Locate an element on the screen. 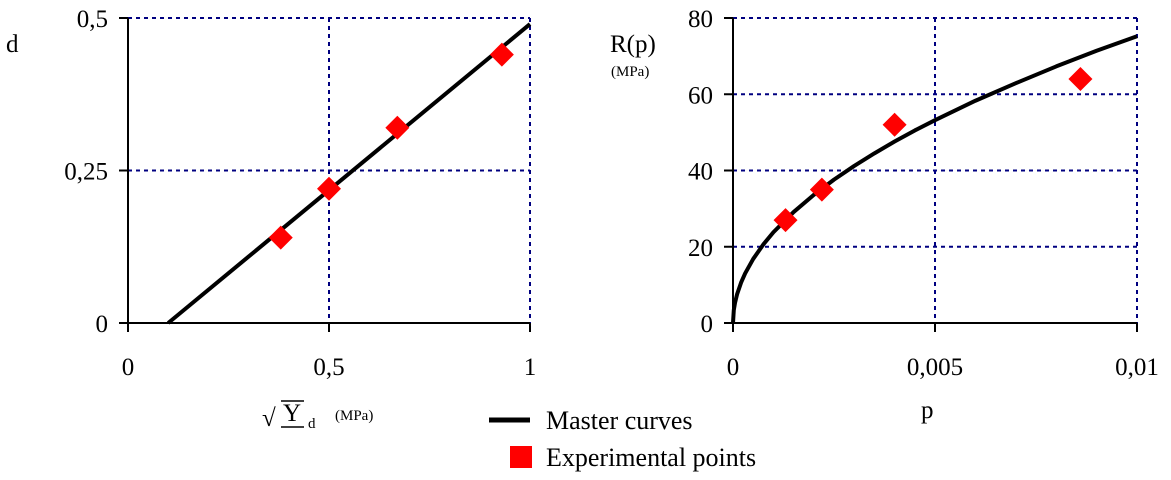  x-axis-symbol: Y is located at coordinates (292, 413).